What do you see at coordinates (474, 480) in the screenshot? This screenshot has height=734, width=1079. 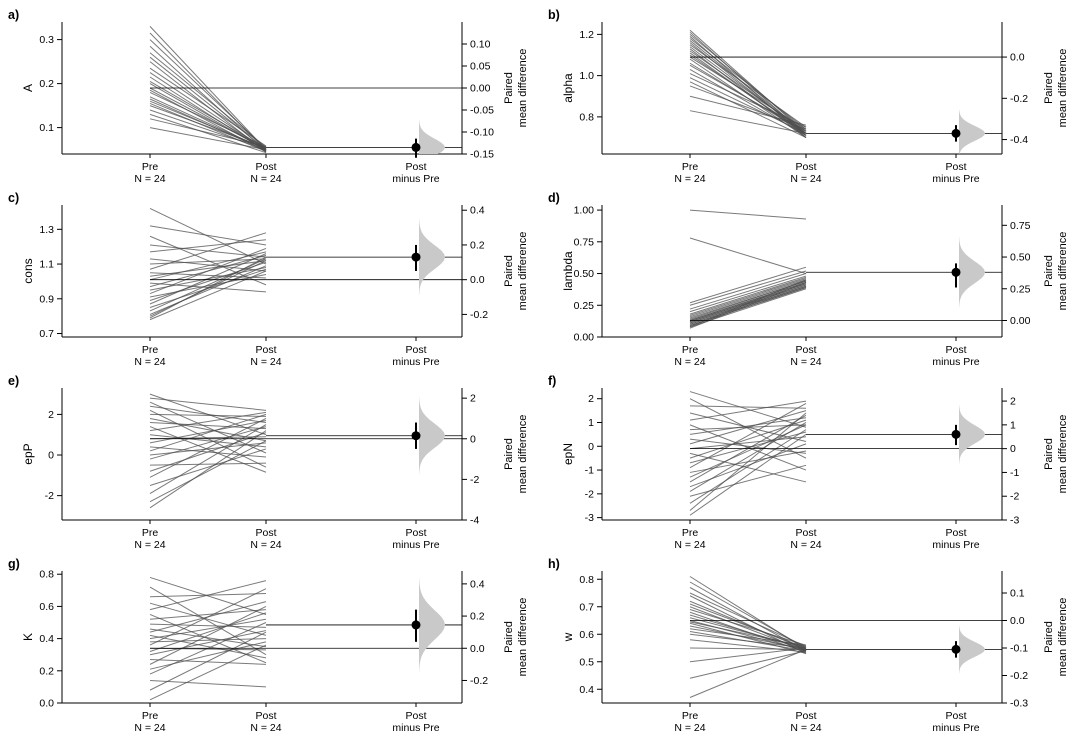 I see `right-tick-label: -2` at bounding box center [474, 480].